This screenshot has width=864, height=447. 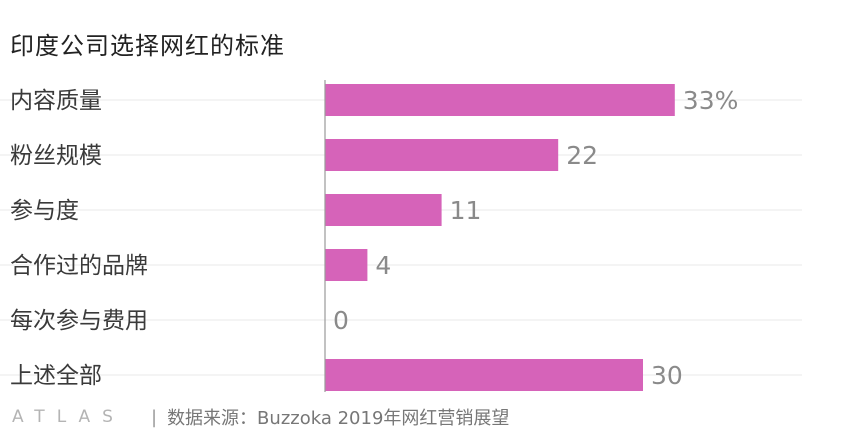 I want to click on category-label: 内容质量, so click(x=56, y=101).